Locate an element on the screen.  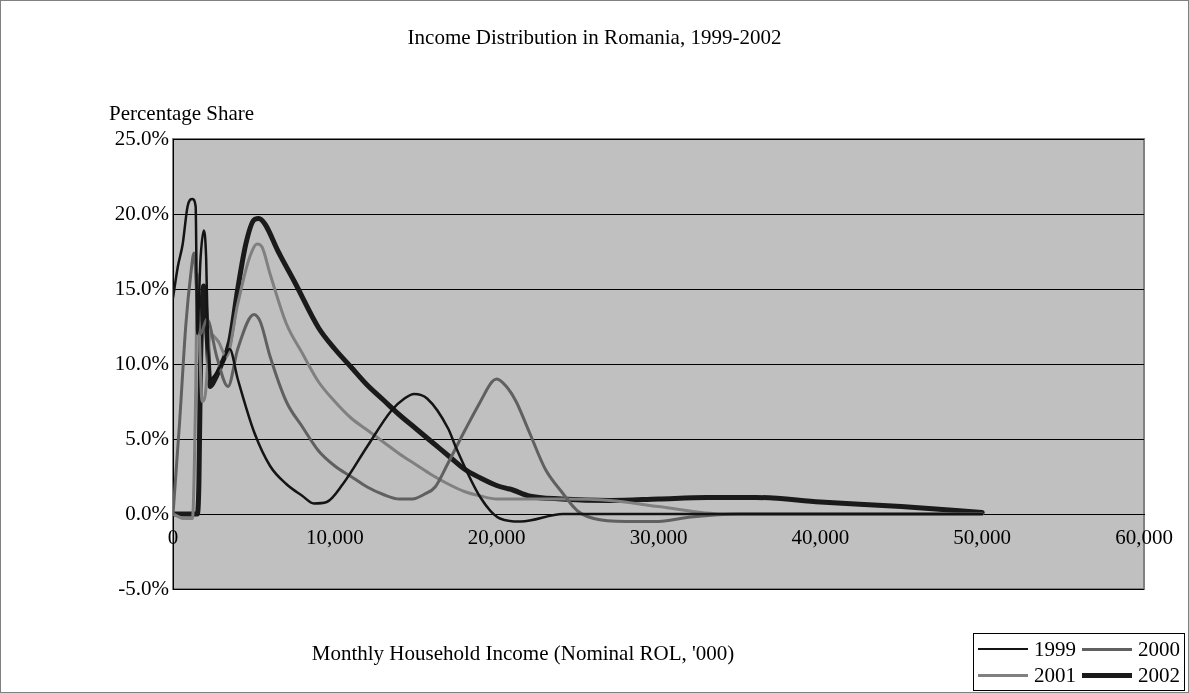
y-axis-title: Percentage Share is located at coordinates (182, 113).